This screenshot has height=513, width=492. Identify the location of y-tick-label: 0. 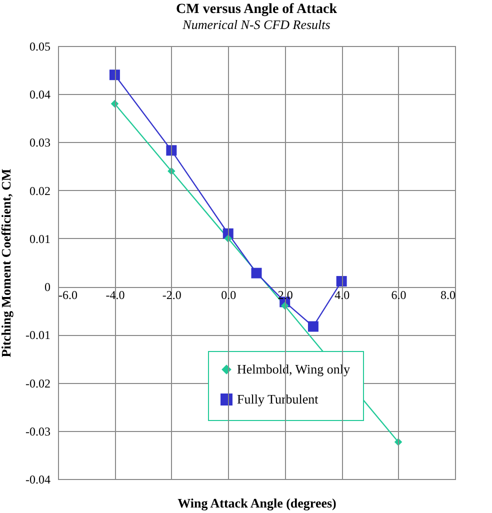
(47, 287).